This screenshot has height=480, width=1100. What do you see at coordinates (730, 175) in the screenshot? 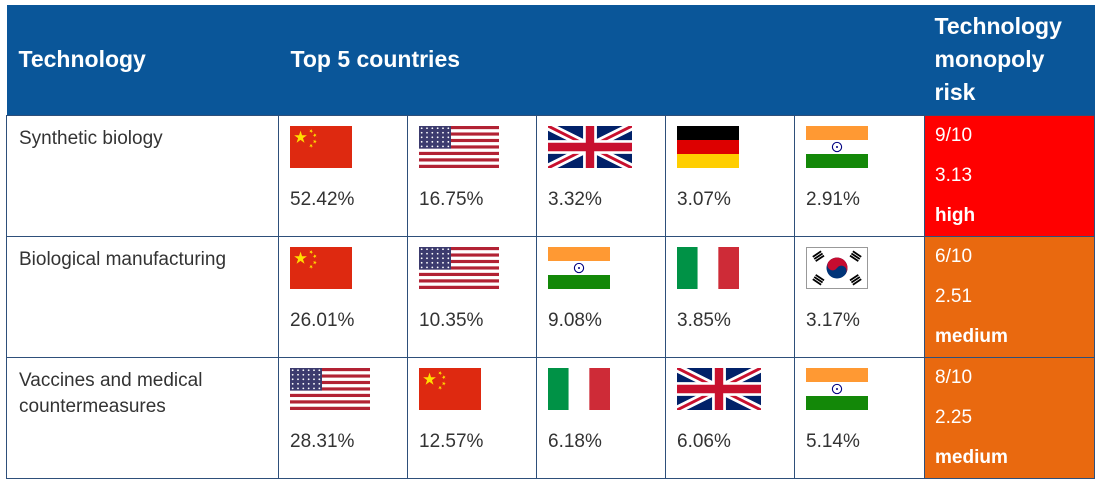
I see `country-cell: 3.07%` at bounding box center [730, 175].